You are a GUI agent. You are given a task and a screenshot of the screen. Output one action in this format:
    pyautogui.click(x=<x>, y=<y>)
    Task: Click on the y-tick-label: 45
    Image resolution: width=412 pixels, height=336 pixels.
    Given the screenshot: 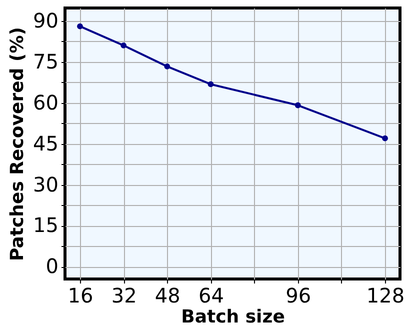 What is the action you would take?
    pyautogui.click(x=45, y=143)
    